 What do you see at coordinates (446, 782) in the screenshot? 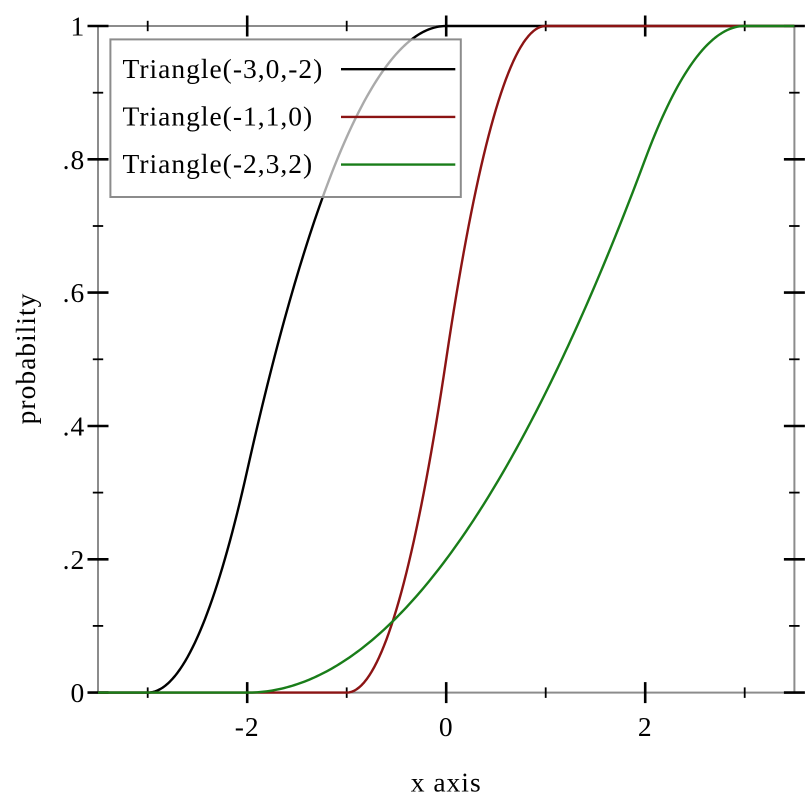
I see `svg-text: x axis` at bounding box center [446, 782].